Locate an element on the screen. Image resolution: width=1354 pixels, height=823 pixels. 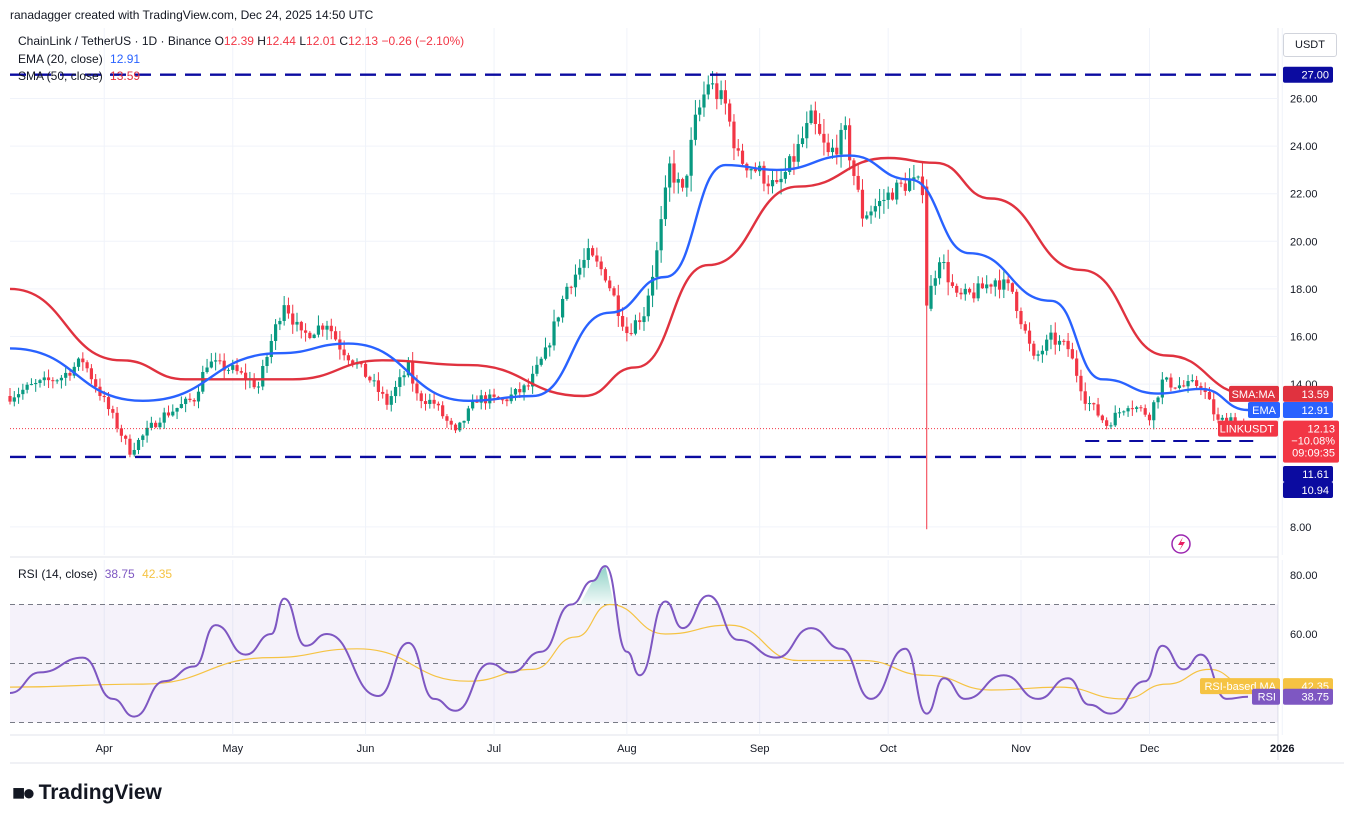
rsi-value-tag-bg is located at coordinates (1308, 696).